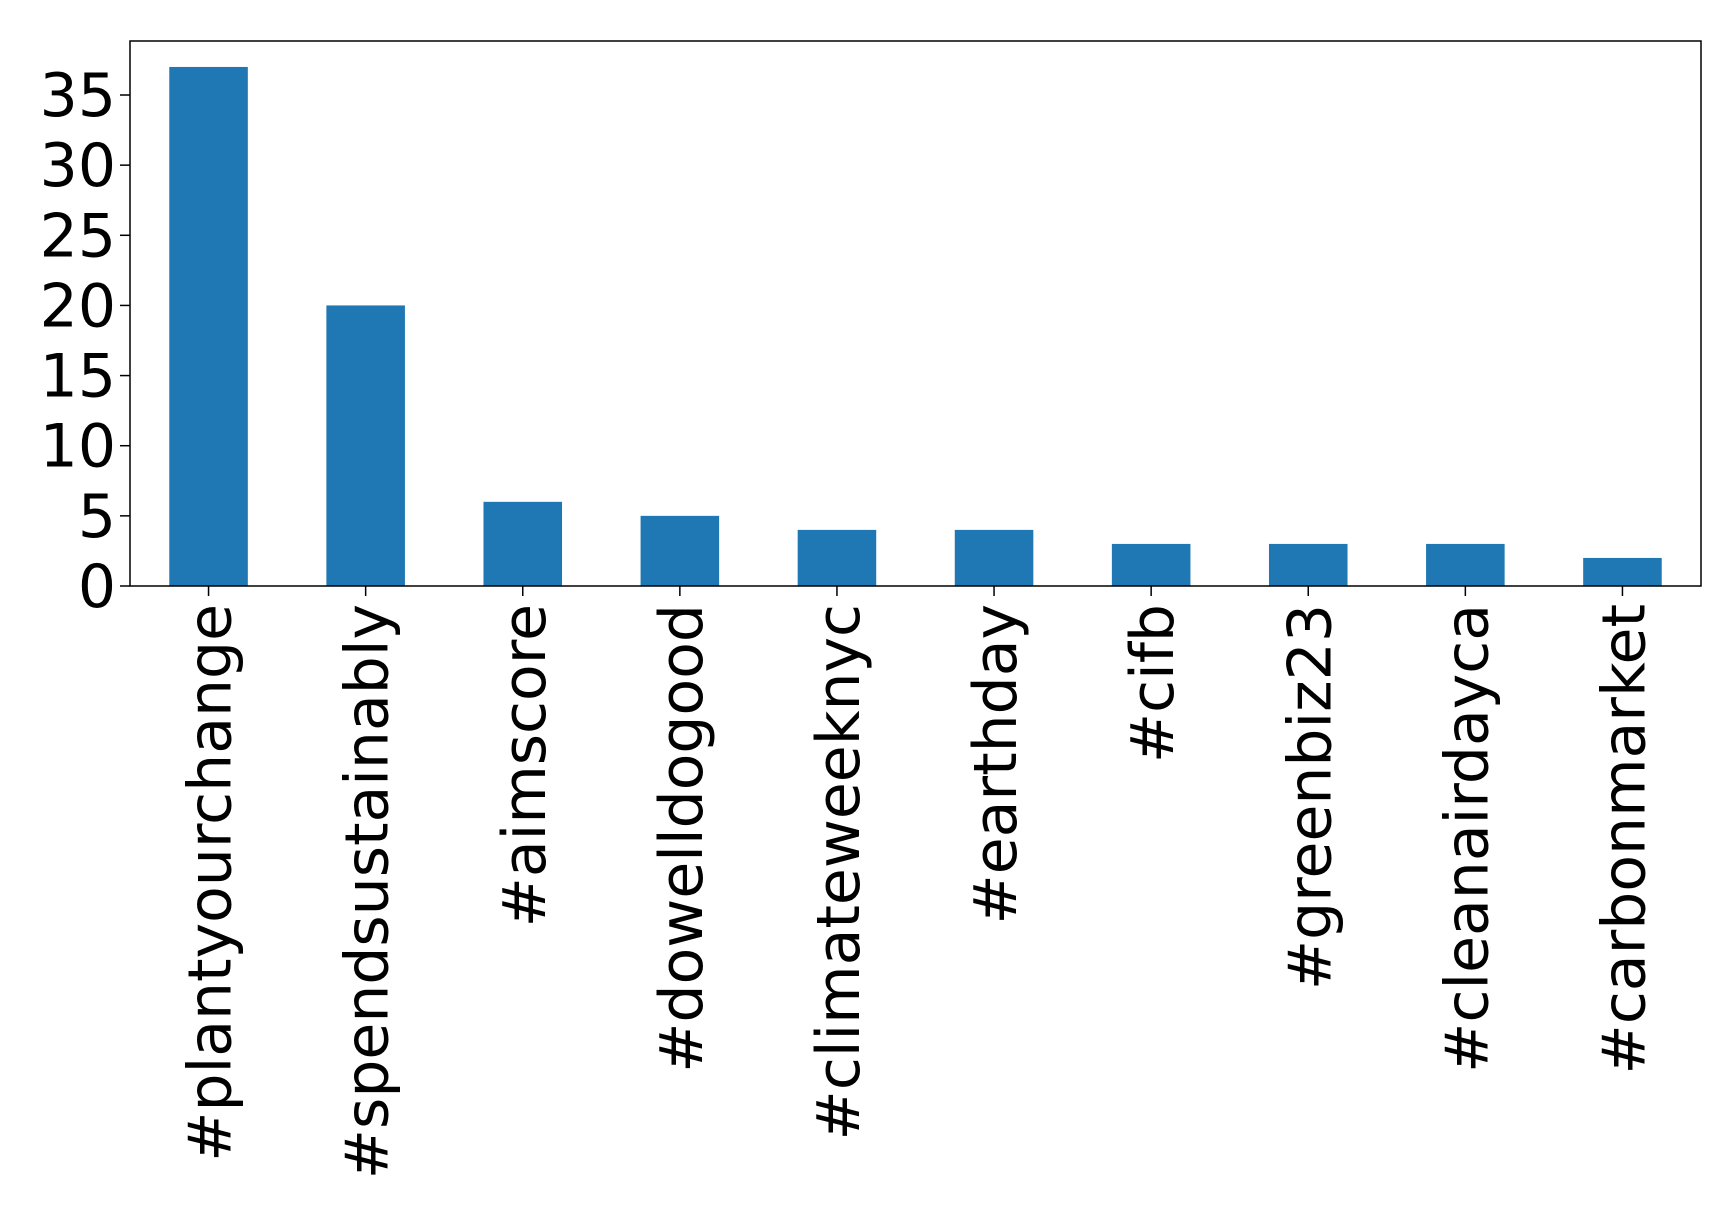 The height and width of the screenshot is (1231, 1719). Describe the element at coordinates (525, 765) in the screenshot. I see `x-tick-label: #aimscore` at that location.